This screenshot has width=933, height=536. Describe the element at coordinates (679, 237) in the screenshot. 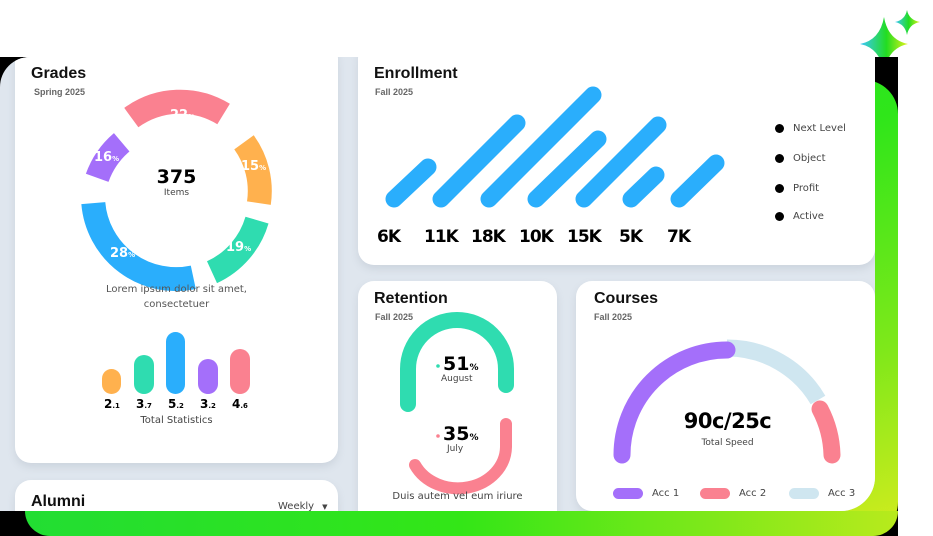

I see `enrollment-label-7: 7K` at that location.